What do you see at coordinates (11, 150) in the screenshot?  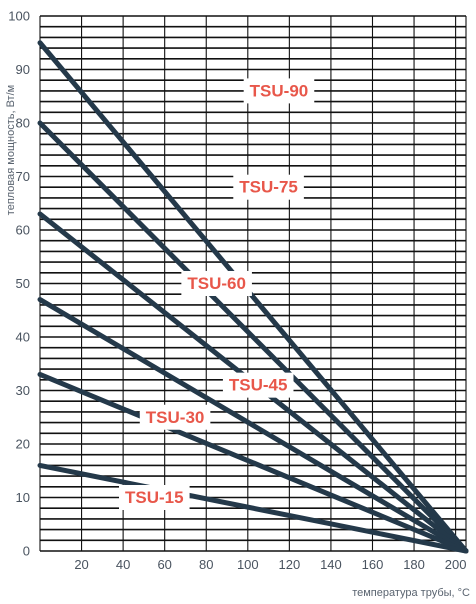 I see `y-axis-title: тепловая мощность, Вт/м` at bounding box center [11, 150].